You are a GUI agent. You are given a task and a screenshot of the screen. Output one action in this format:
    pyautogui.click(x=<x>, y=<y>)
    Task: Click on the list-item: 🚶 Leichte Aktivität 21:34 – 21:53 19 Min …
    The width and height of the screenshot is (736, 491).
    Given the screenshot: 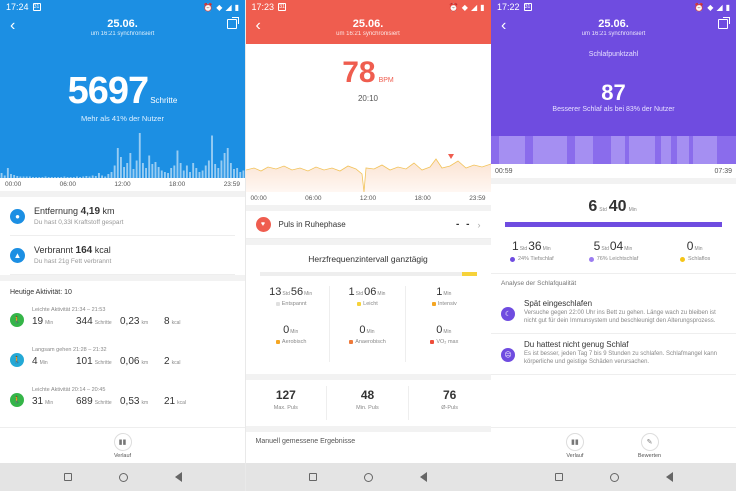 What is the action you would take?
    pyautogui.click(x=122, y=322)
    